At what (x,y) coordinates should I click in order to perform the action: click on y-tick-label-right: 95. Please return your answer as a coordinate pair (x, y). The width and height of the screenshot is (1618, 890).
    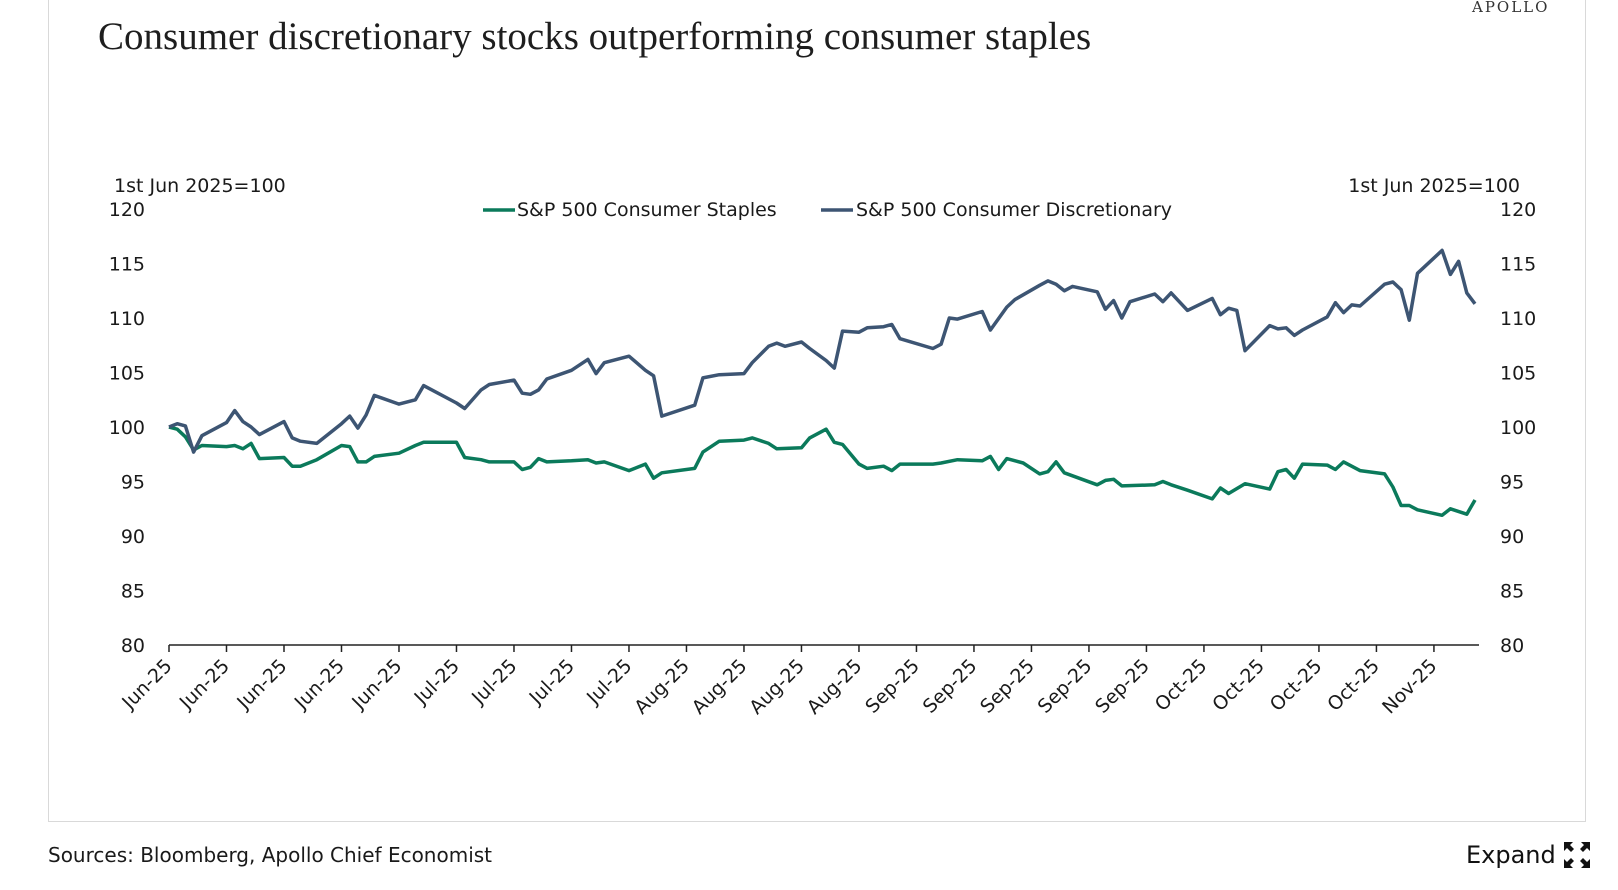
    Looking at the image, I should click on (1512, 483).